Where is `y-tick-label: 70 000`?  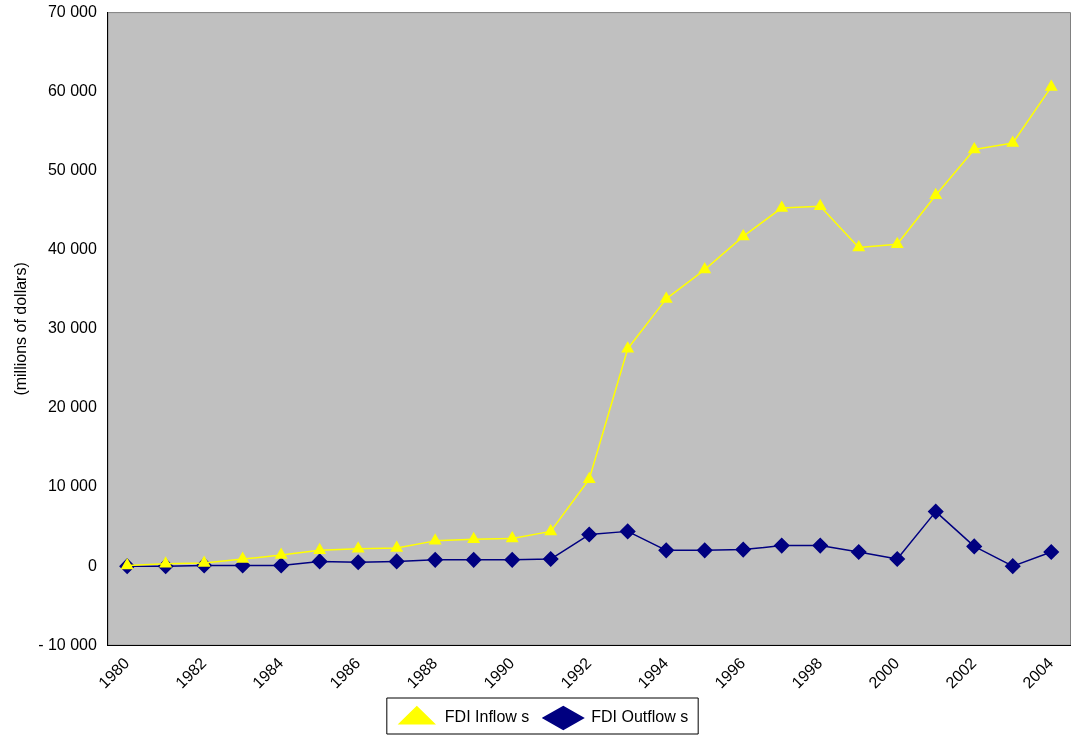 y-tick-label: 70 000 is located at coordinates (72, 12).